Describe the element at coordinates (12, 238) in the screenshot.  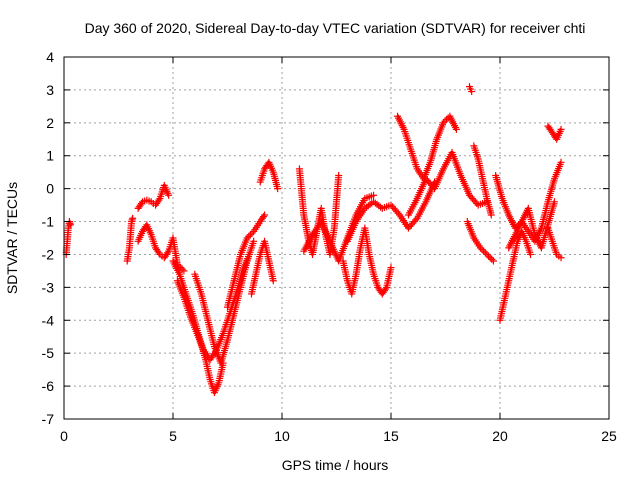
I see `y-axis-label: SDTVAR / TECUs` at that location.